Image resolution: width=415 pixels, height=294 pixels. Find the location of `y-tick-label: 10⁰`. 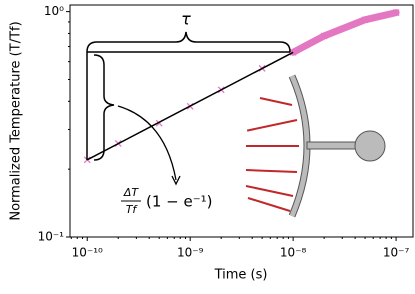

y-tick-label: 10⁰ is located at coordinates (54, 11).